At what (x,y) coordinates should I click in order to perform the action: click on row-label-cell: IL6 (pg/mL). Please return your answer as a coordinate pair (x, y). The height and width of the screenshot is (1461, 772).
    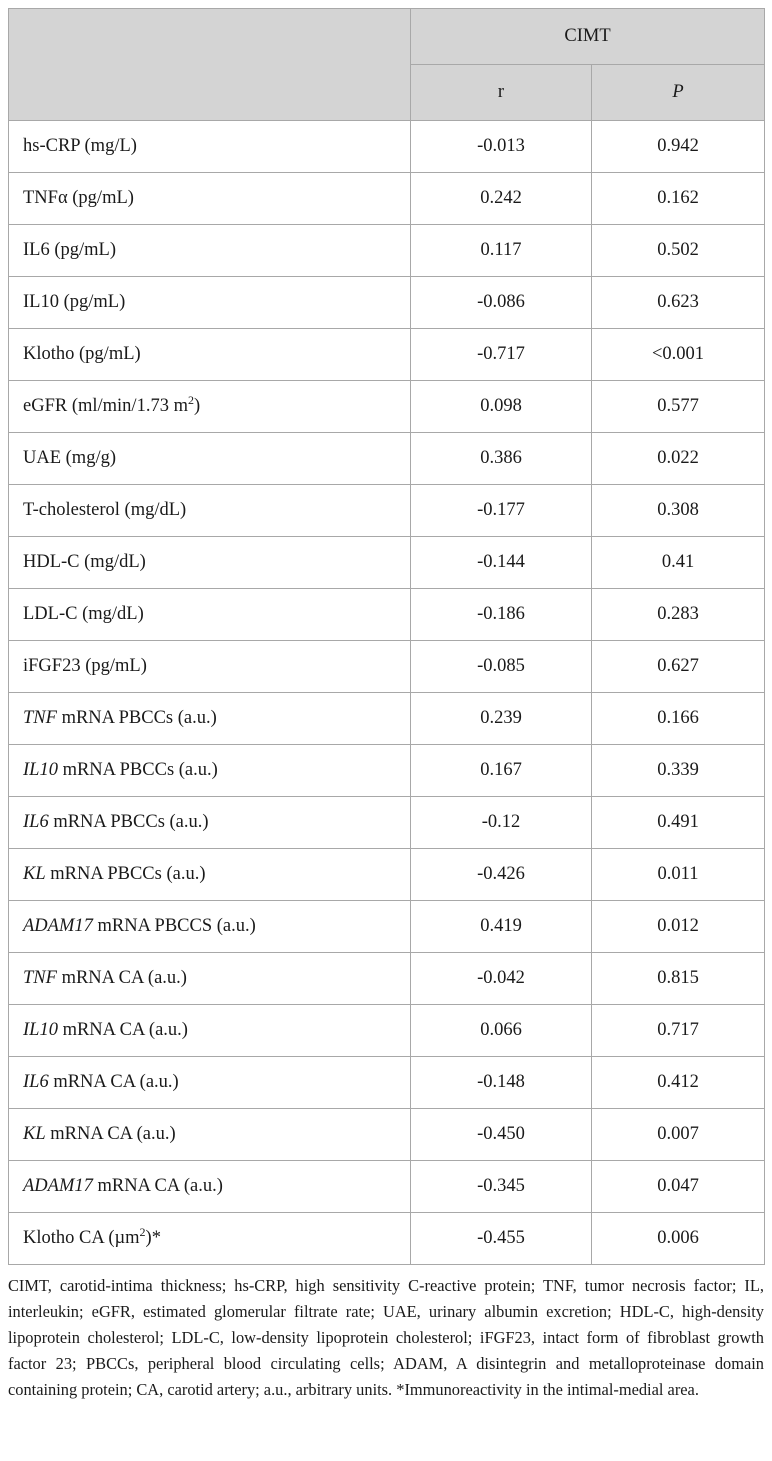
    Looking at the image, I should click on (209, 250).